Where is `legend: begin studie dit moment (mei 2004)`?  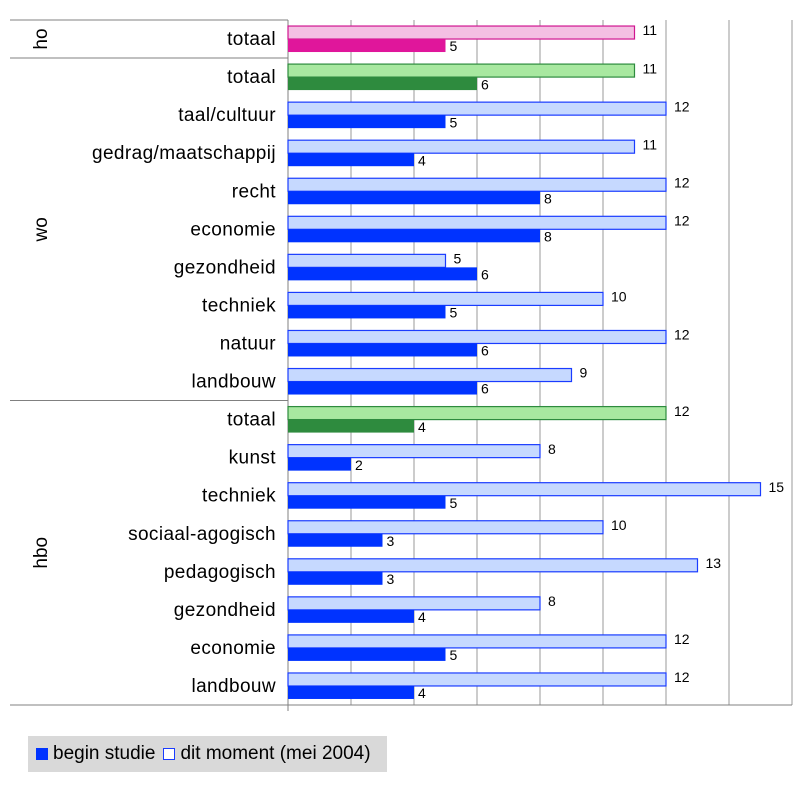
legend: begin studie dit moment (mei 2004) is located at coordinates (207, 754).